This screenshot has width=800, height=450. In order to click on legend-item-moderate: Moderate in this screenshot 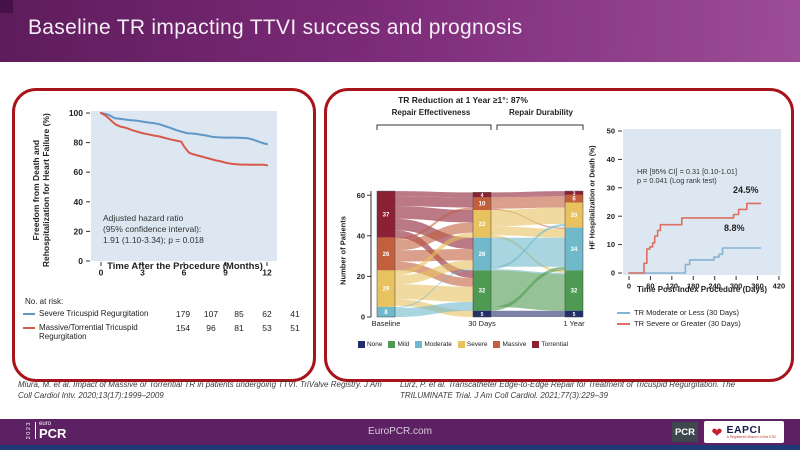, I will do `click(433, 344)`.